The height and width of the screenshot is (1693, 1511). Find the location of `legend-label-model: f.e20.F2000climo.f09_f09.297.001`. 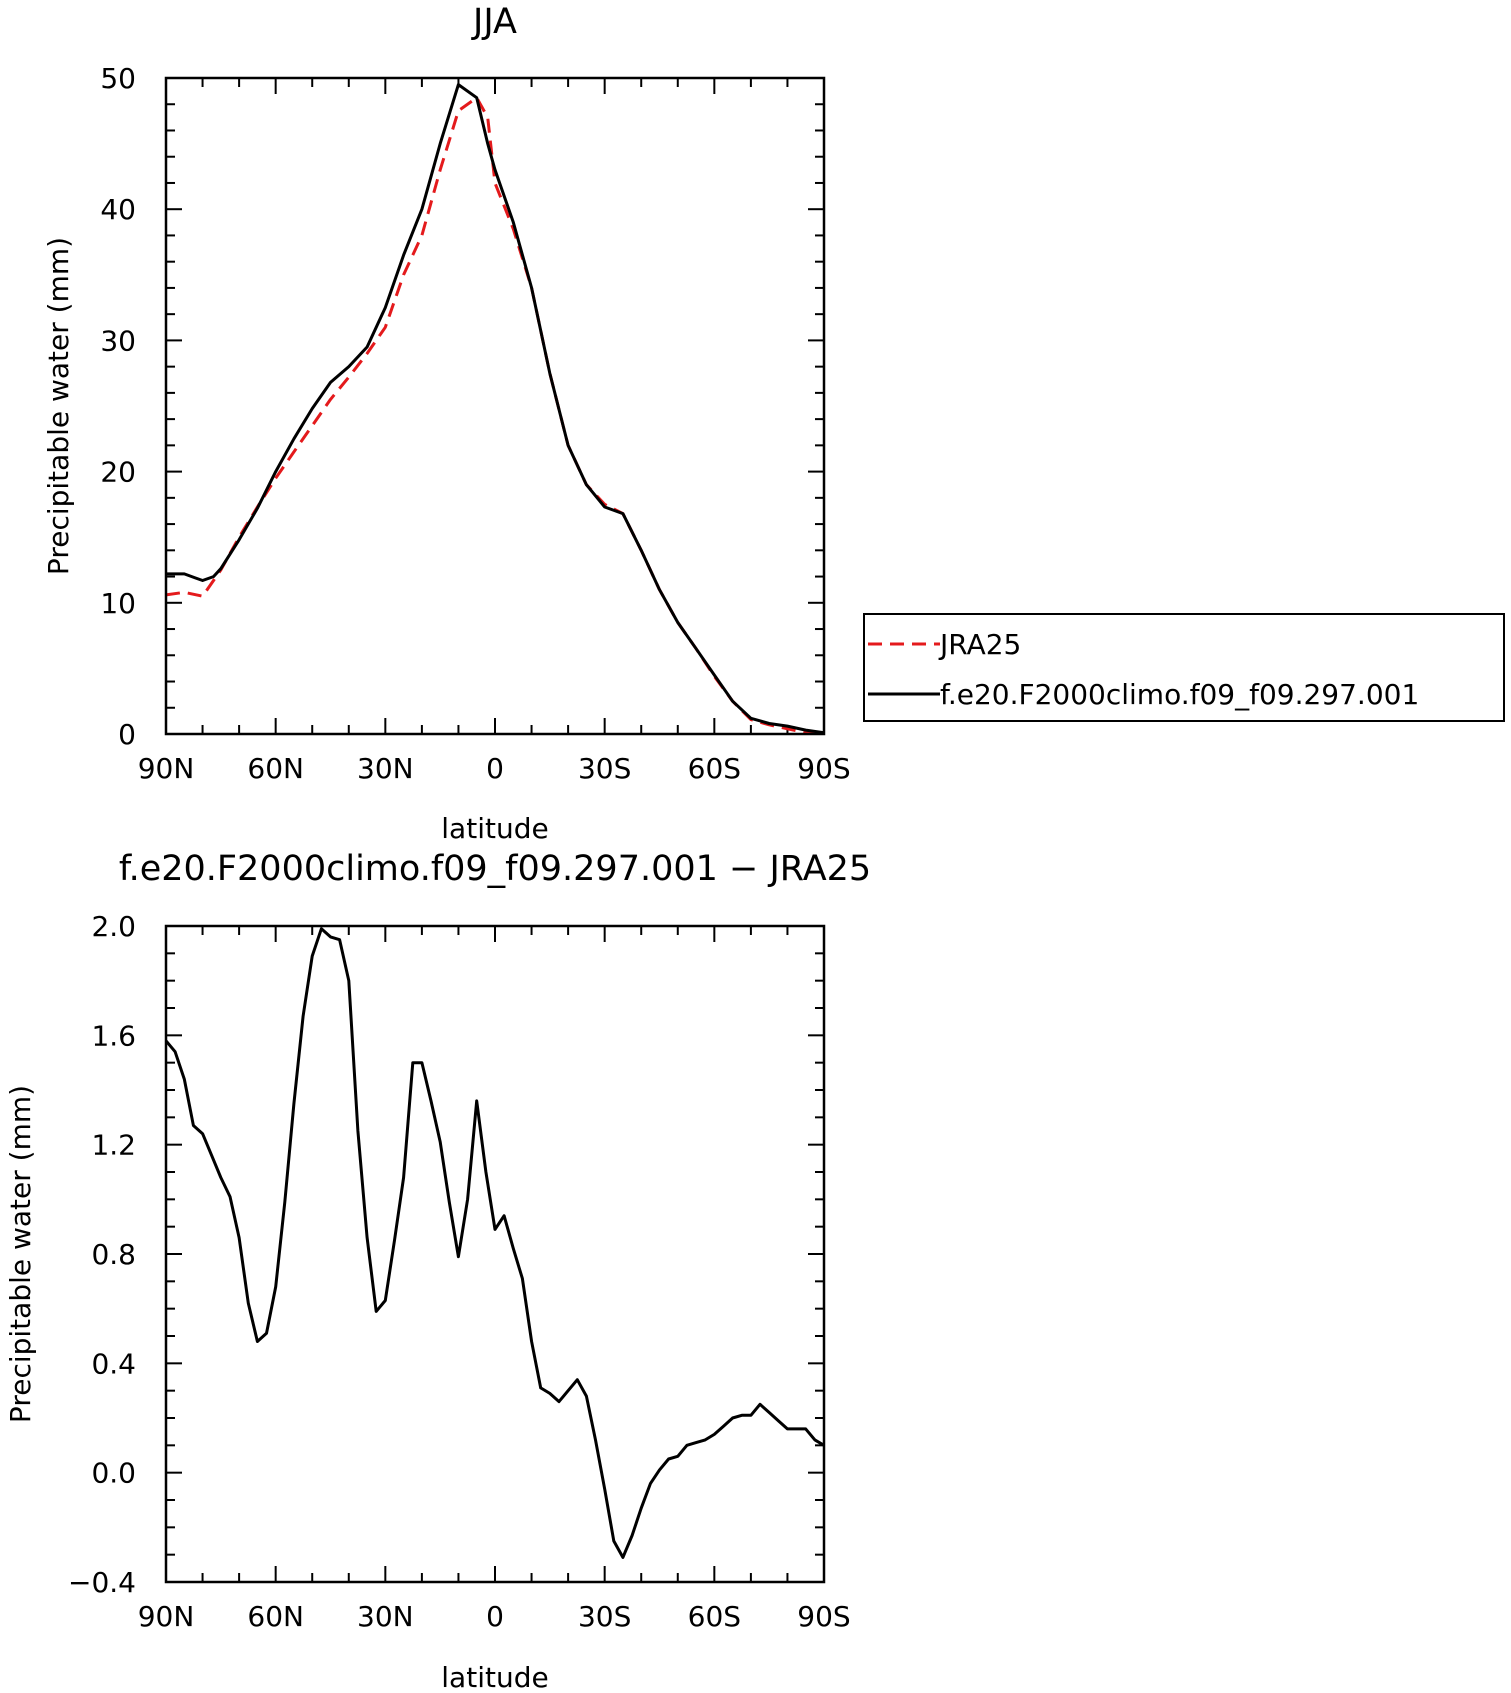

legend-label-model: f.e20.F2000climo.f09_f09.297.001 is located at coordinates (1179, 694).